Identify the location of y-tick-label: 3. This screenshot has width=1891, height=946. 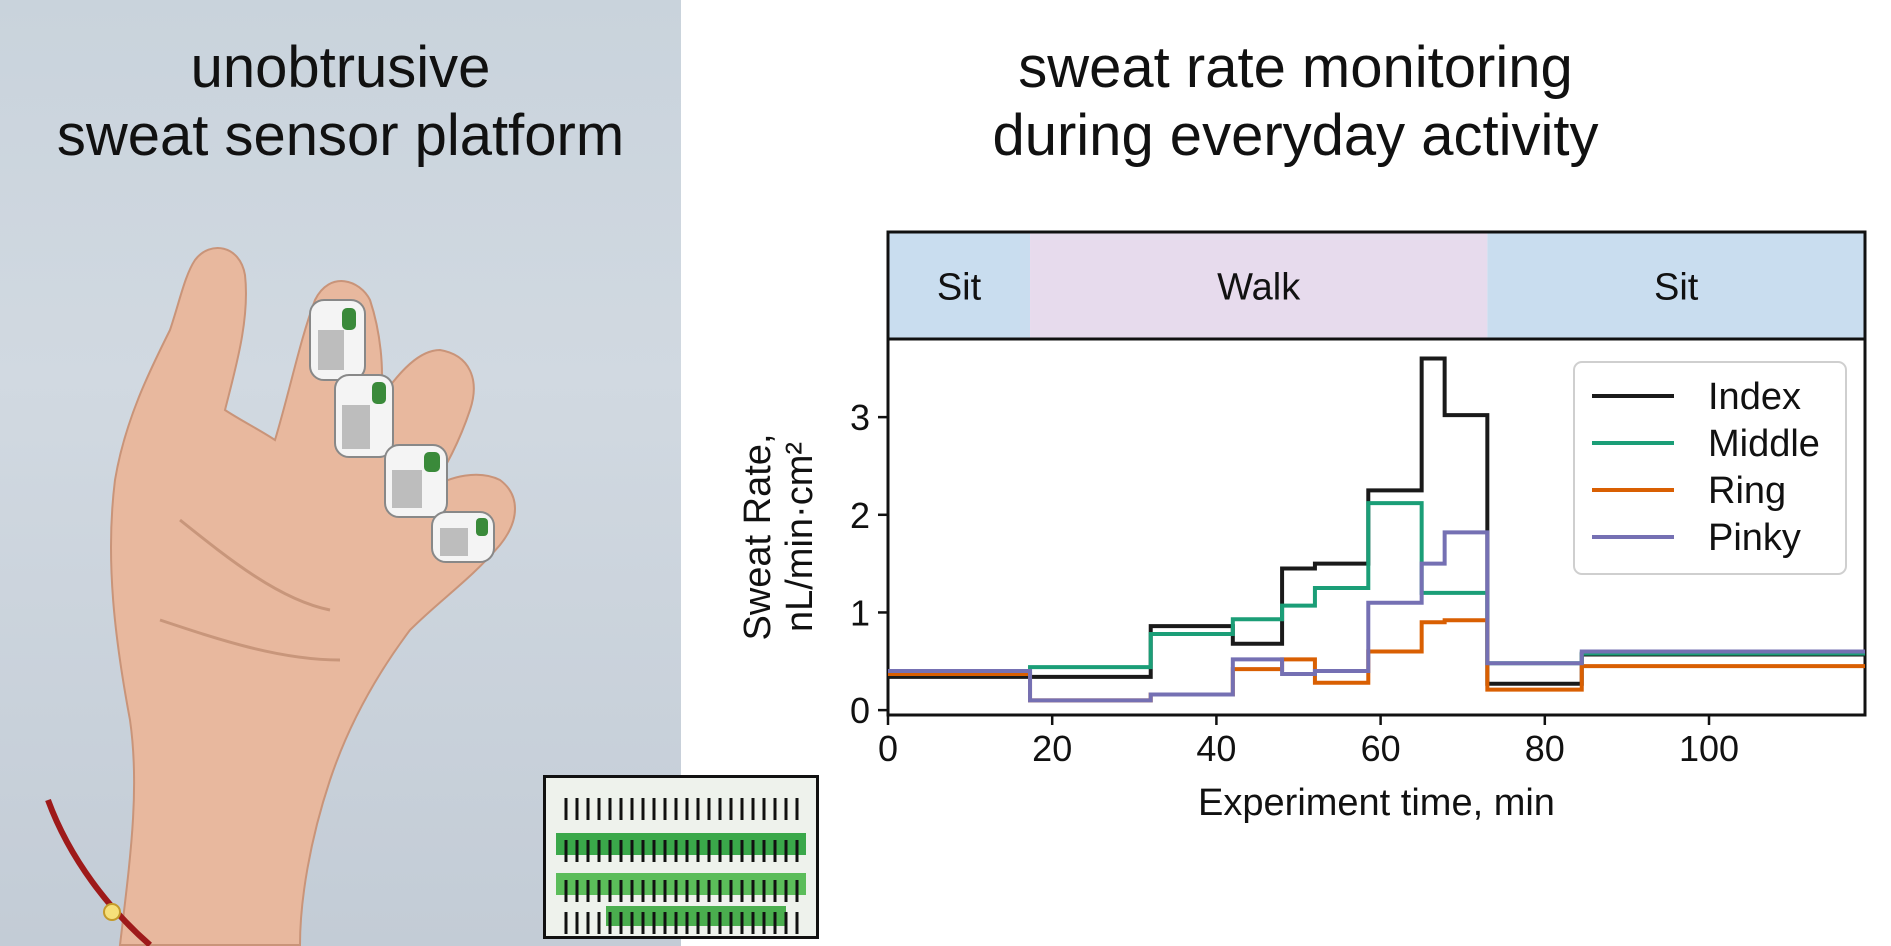
(860, 417).